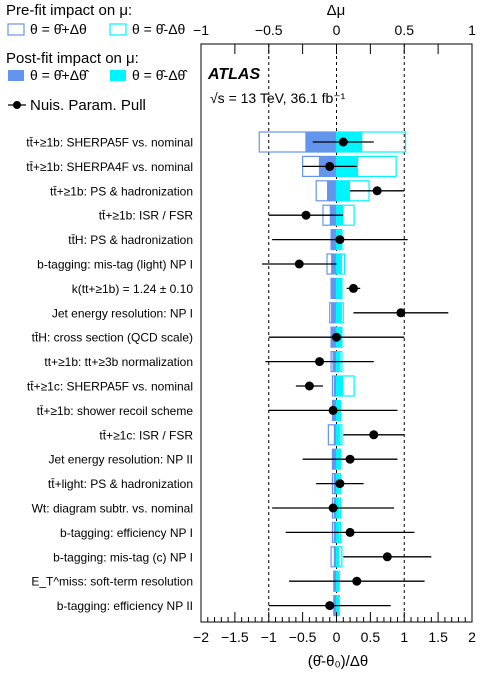  What do you see at coordinates (58, 29) in the screenshot?
I see `legend-prefit-up-label: θ = θ̂+Δθ` at bounding box center [58, 29].